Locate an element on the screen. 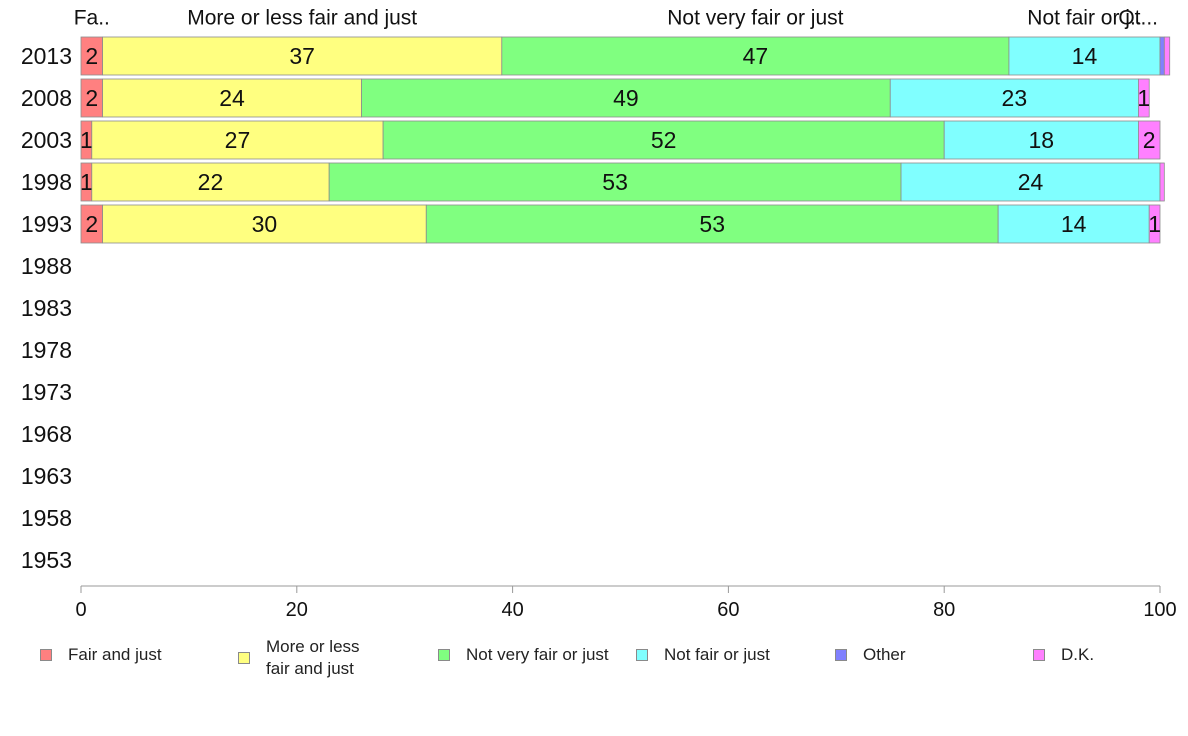 The height and width of the screenshot is (736, 1188). legend-label: Not fair or just is located at coordinates (717, 654).